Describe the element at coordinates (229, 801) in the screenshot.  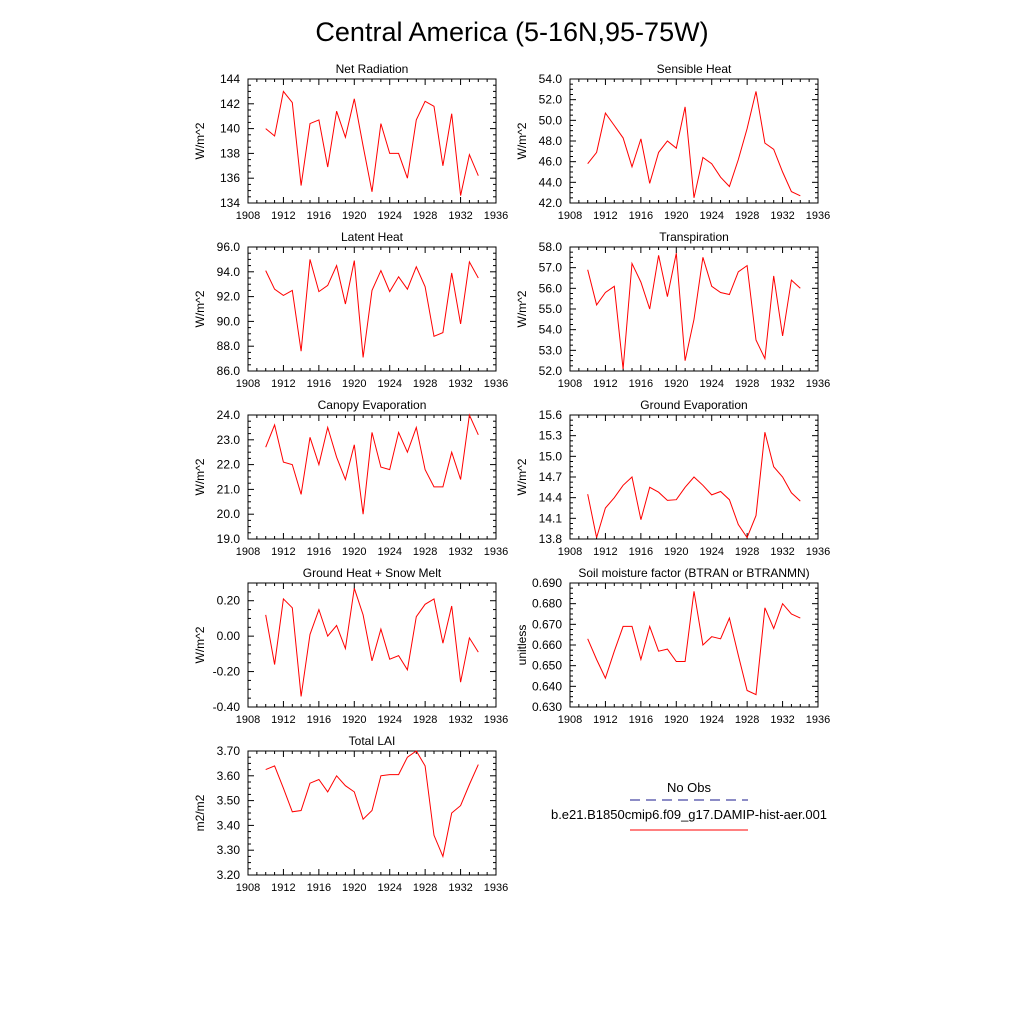
I see `y-tick-label: 3.50` at that location.